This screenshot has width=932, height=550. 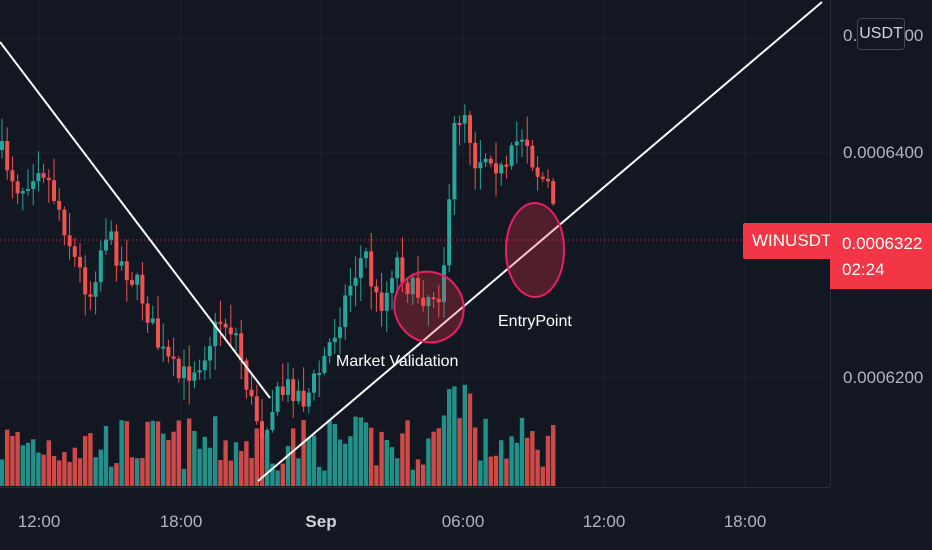 What do you see at coordinates (429, 307) in the screenshot?
I see `market-validation-circle` at bounding box center [429, 307].